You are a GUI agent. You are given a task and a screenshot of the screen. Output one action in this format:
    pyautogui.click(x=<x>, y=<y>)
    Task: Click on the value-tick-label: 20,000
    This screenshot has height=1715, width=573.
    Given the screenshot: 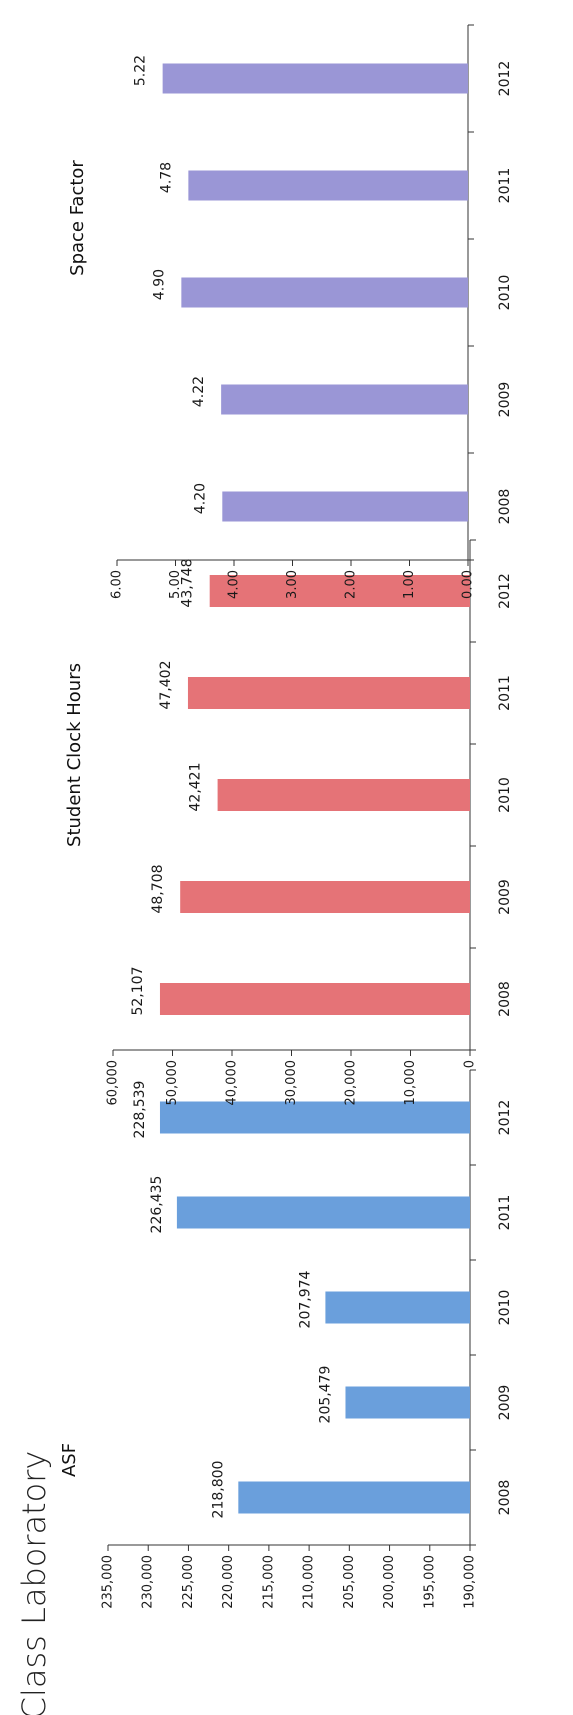 What is the action you would take?
    pyautogui.click(x=351, y=1083)
    